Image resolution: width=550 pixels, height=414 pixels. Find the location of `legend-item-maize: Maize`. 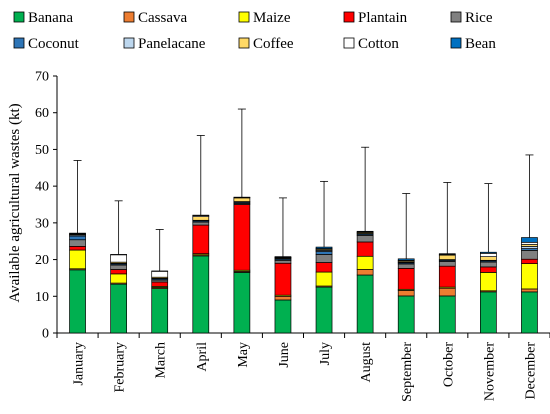

legend-item-maize: Maize is located at coordinates (264, 18).